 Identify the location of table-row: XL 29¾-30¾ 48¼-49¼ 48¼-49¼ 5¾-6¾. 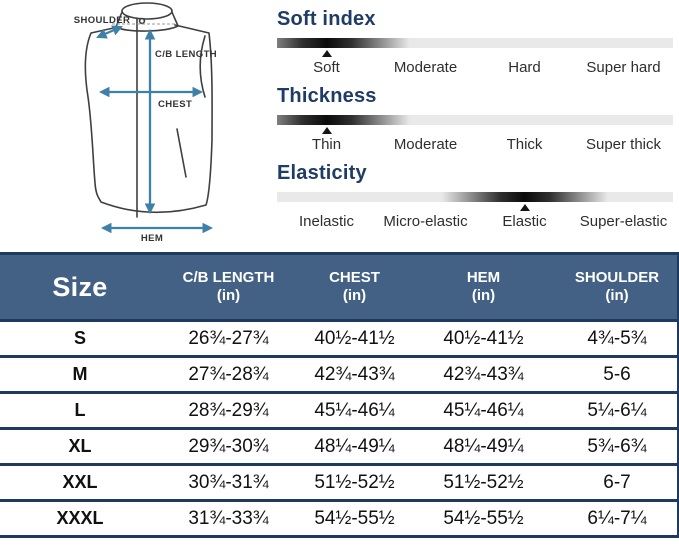
(339, 448).